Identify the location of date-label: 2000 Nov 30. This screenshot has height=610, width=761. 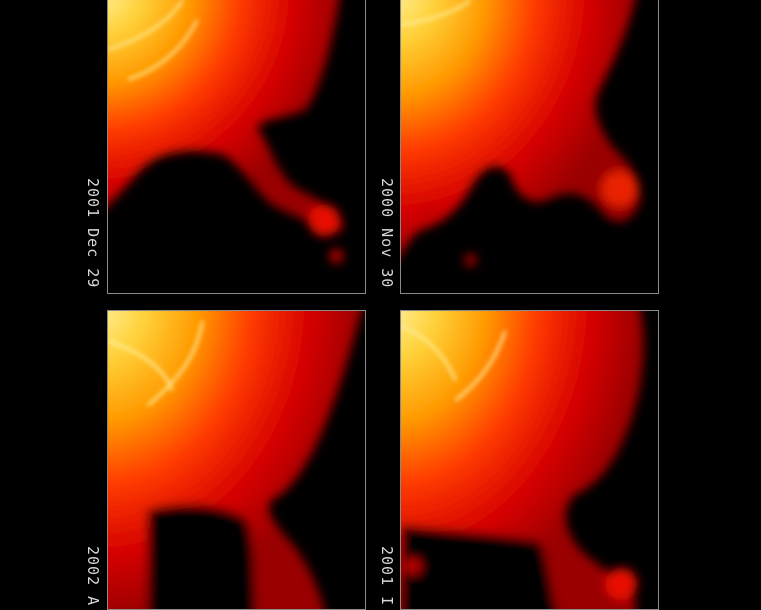
(387, 233).